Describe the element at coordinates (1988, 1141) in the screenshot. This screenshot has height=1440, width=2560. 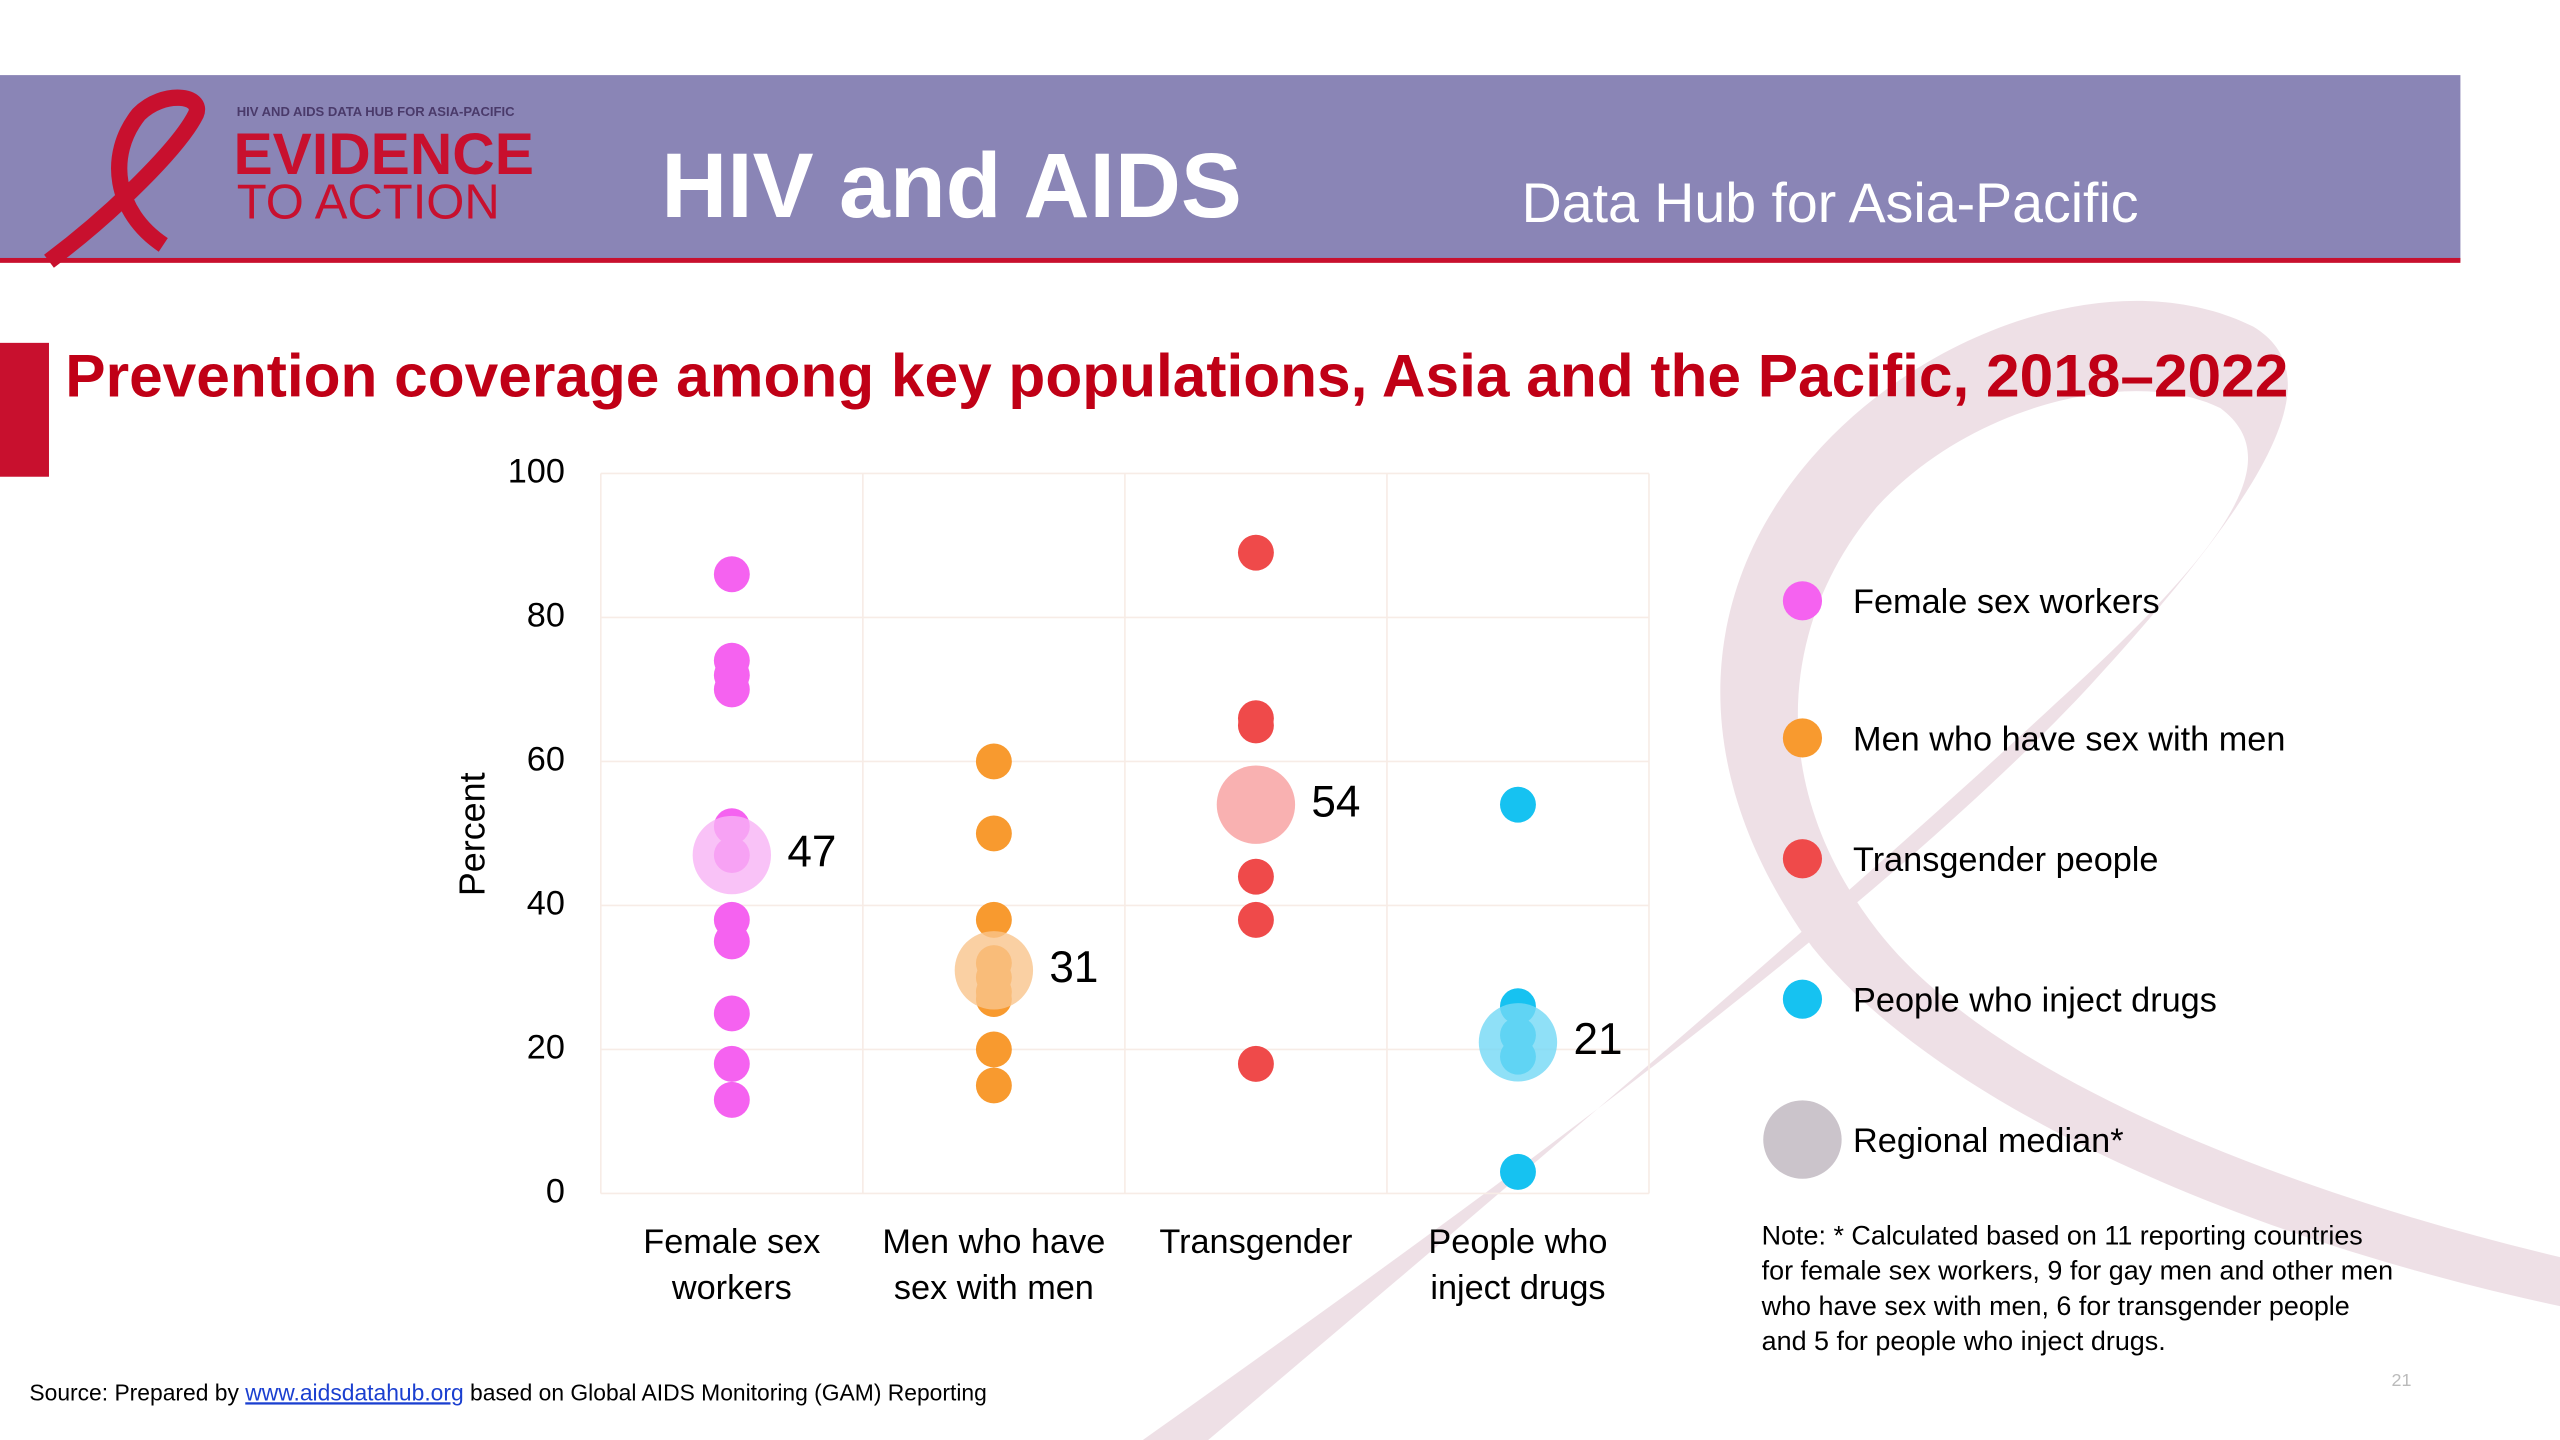
I see `legend-label: Regional median*` at that location.